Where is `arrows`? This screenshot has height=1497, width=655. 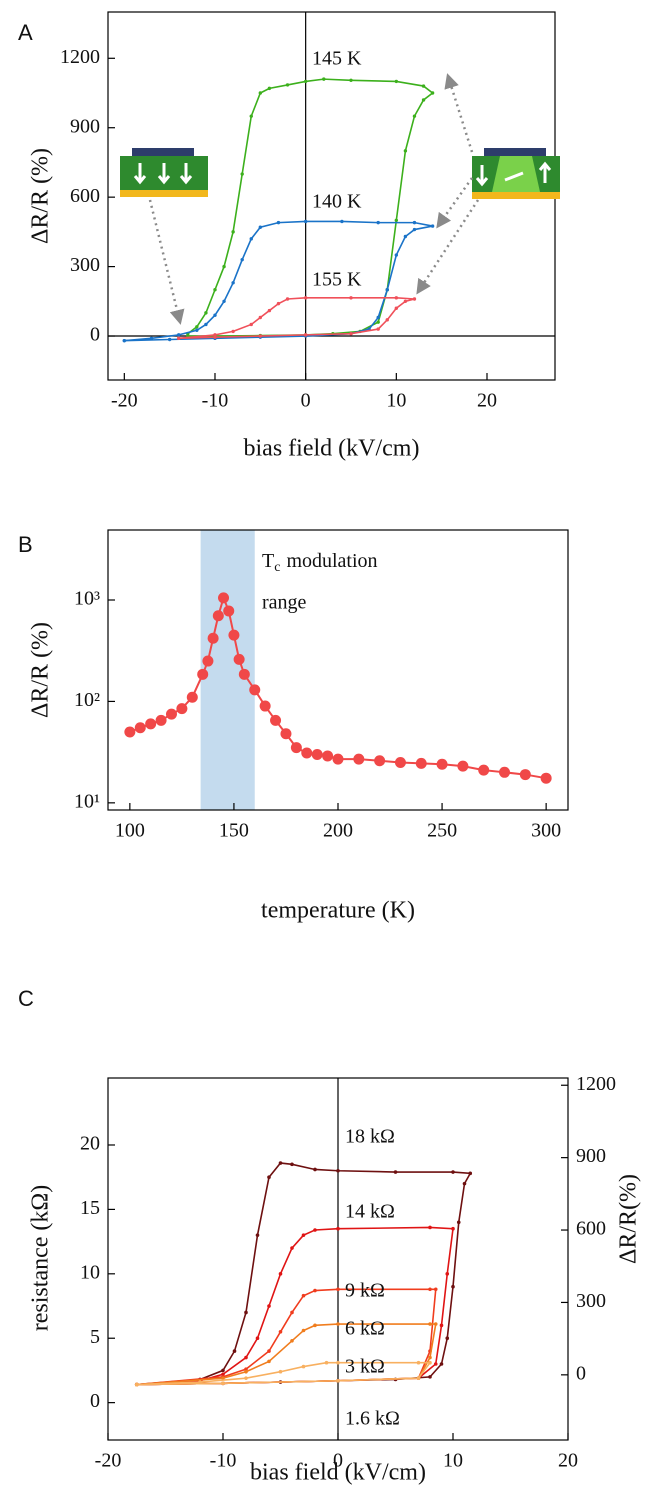 arrows is located at coordinates (314, 199).